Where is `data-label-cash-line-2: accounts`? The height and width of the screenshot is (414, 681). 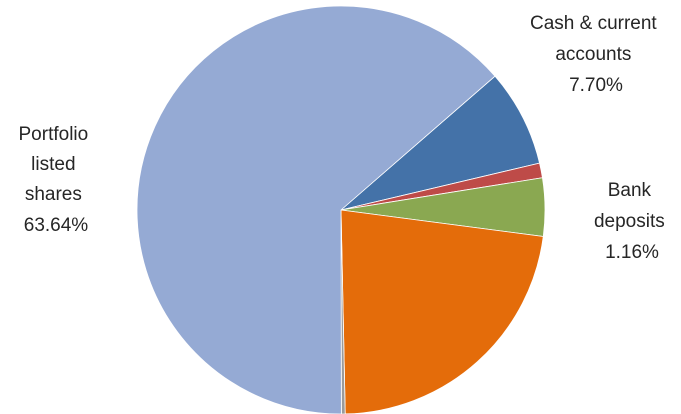 data-label-cash-line-2: accounts is located at coordinates (593, 54).